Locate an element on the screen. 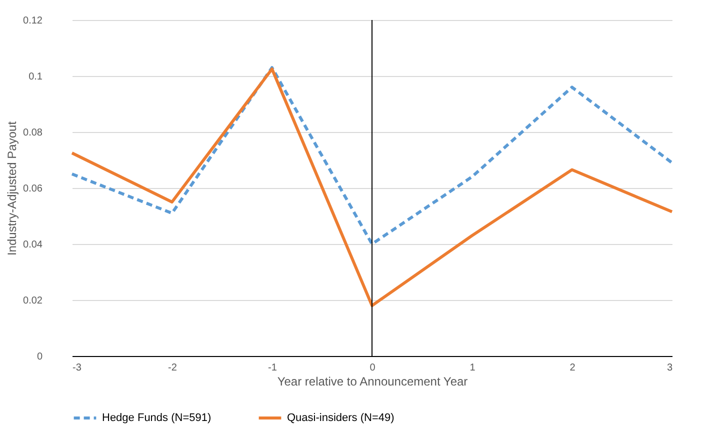 Image resolution: width=706 pixels, height=448 pixels. x-axis-title: Year relative to Announcement Year is located at coordinates (372, 381).